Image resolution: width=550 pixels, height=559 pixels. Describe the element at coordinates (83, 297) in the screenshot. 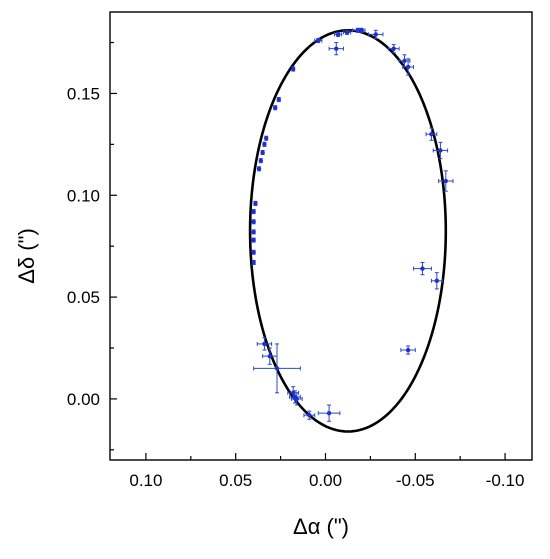

I see `y-tick-label: 0.05` at that location.